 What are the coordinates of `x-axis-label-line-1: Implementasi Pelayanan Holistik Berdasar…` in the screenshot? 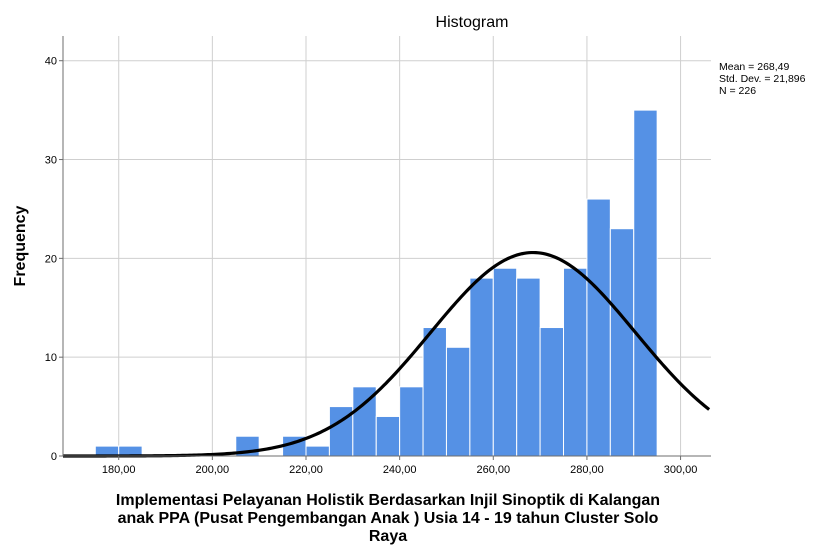 It's located at (388, 500).